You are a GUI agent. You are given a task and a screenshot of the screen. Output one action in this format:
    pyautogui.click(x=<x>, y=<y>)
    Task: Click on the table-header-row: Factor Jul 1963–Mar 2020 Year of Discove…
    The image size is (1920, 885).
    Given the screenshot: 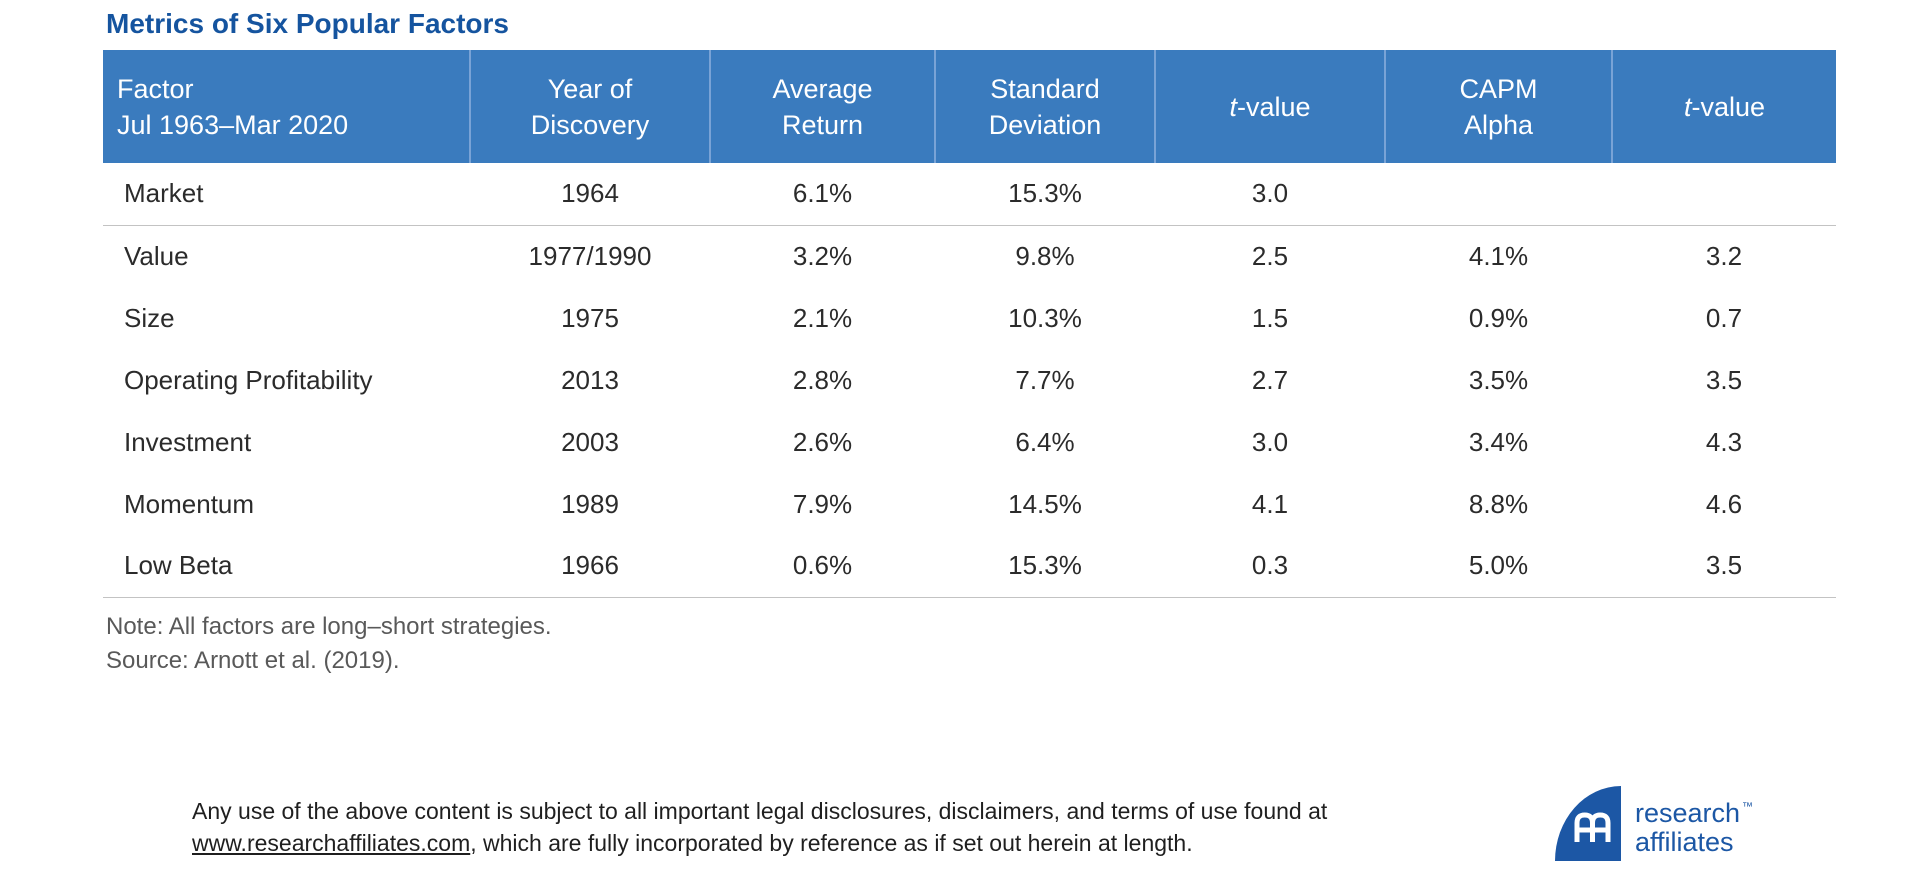 What is the action you would take?
    pyautogui.click(x=969, y=106)
    